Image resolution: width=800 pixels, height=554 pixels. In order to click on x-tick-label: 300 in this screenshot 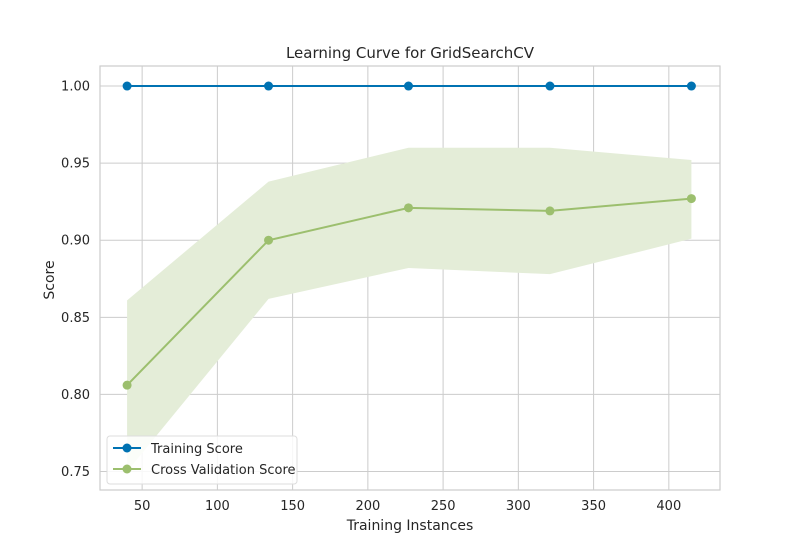, I will do `click(518, 506)`.